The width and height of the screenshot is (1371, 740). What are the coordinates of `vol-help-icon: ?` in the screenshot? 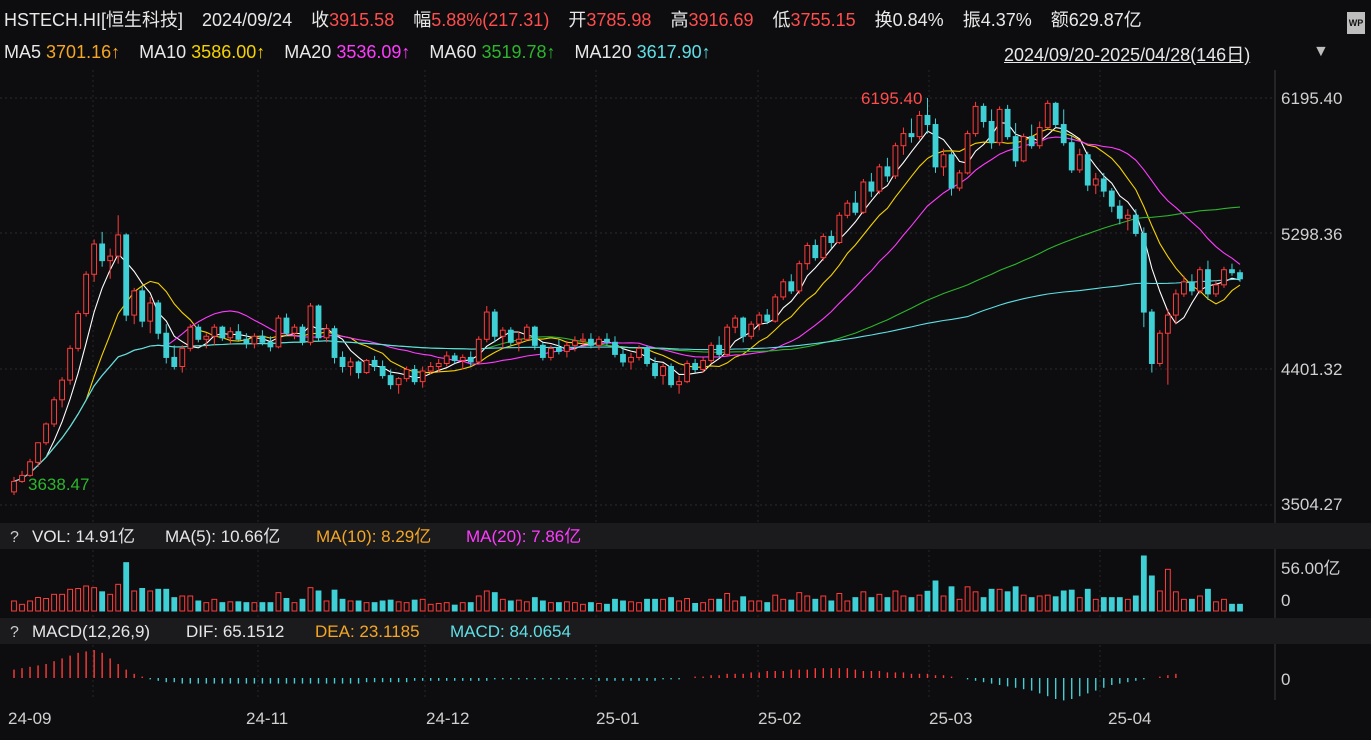 It's located at (14, 537).